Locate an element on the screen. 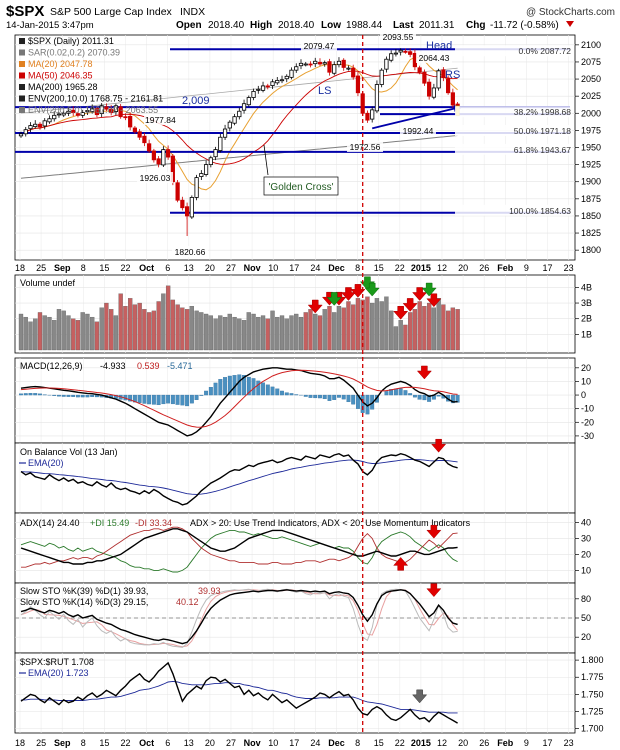 The height and width of the screenshot is (750, 620). pattern-label: Head is located at coordinates (439, 46).